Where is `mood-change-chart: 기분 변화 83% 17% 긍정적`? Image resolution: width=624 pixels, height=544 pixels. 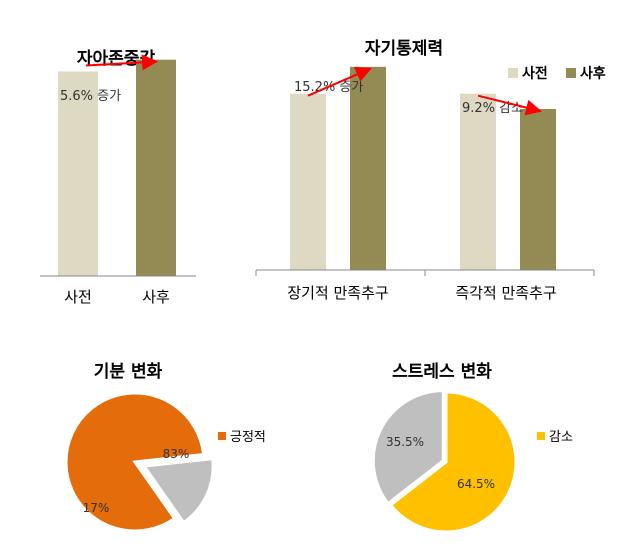 mood-change-chart: 기분 변화 83% 17% 긍정적 is located at coordinates (165, 447).